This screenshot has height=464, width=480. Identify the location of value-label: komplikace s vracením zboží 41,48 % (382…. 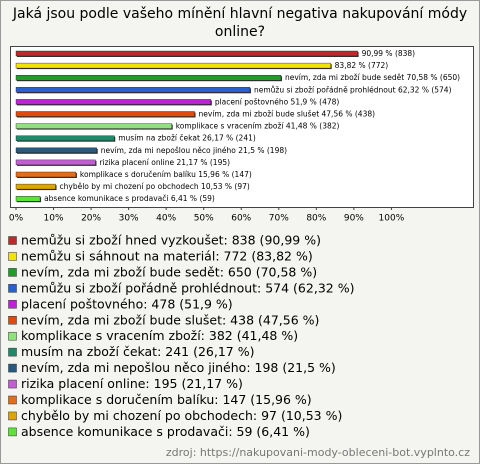
(258, 126).